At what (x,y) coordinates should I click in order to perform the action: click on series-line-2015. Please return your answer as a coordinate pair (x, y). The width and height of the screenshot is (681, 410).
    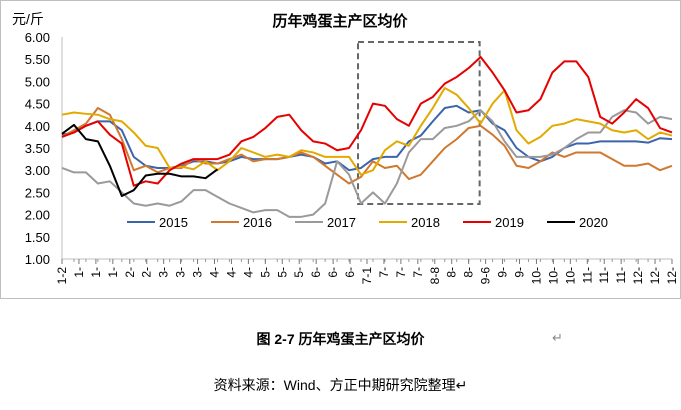
    Looking at the image, I should click on (367, 138).